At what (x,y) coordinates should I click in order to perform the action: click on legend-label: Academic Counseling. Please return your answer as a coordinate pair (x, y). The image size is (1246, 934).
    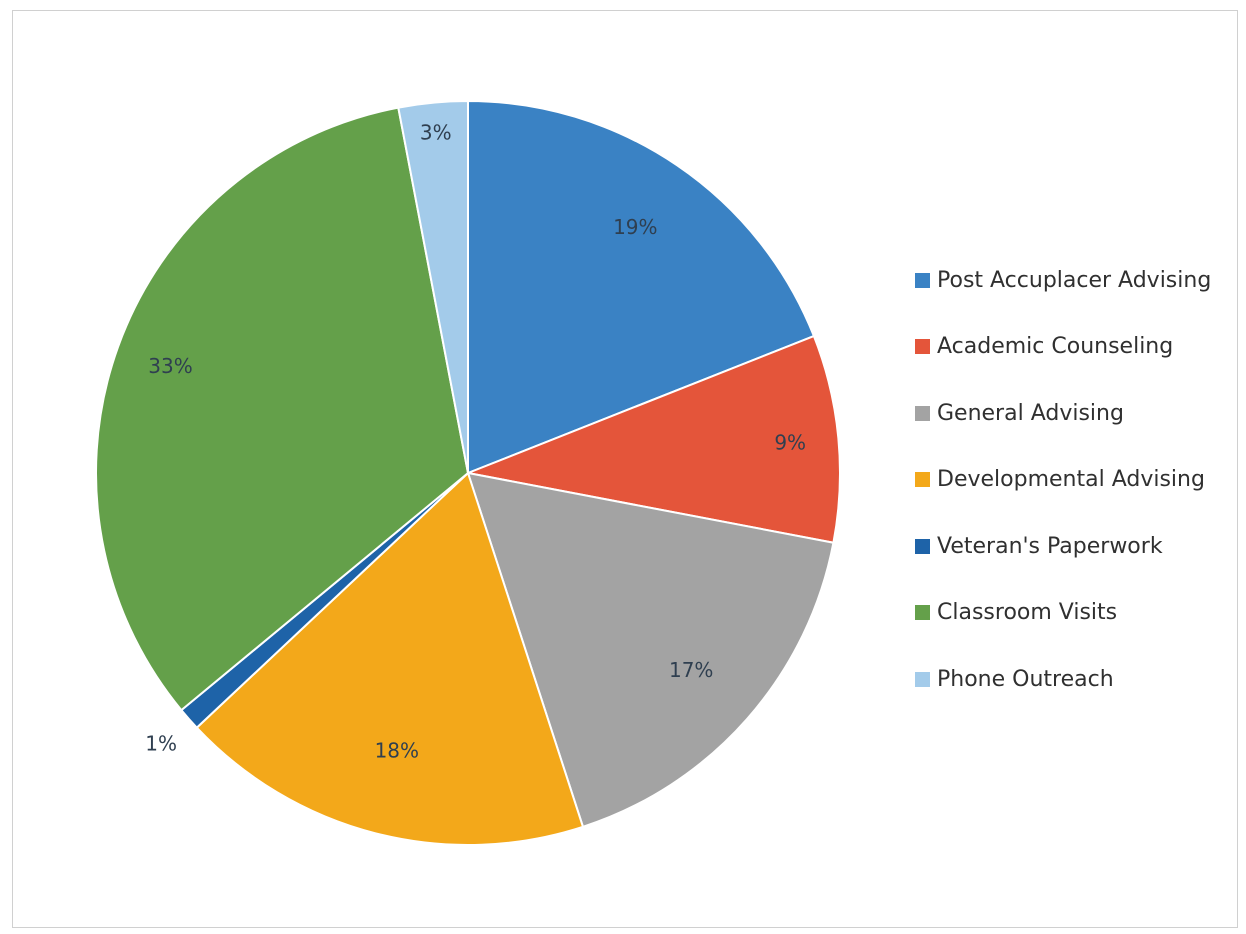
    Looking at the image, I should click on (1055, 347).